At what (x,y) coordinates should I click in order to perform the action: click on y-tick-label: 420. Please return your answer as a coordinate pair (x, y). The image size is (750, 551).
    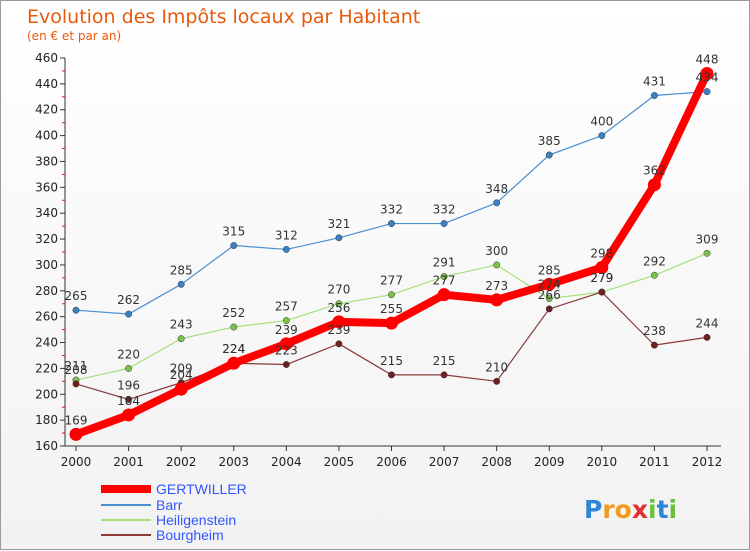
    Looking at the image, I should click on (46, 110).